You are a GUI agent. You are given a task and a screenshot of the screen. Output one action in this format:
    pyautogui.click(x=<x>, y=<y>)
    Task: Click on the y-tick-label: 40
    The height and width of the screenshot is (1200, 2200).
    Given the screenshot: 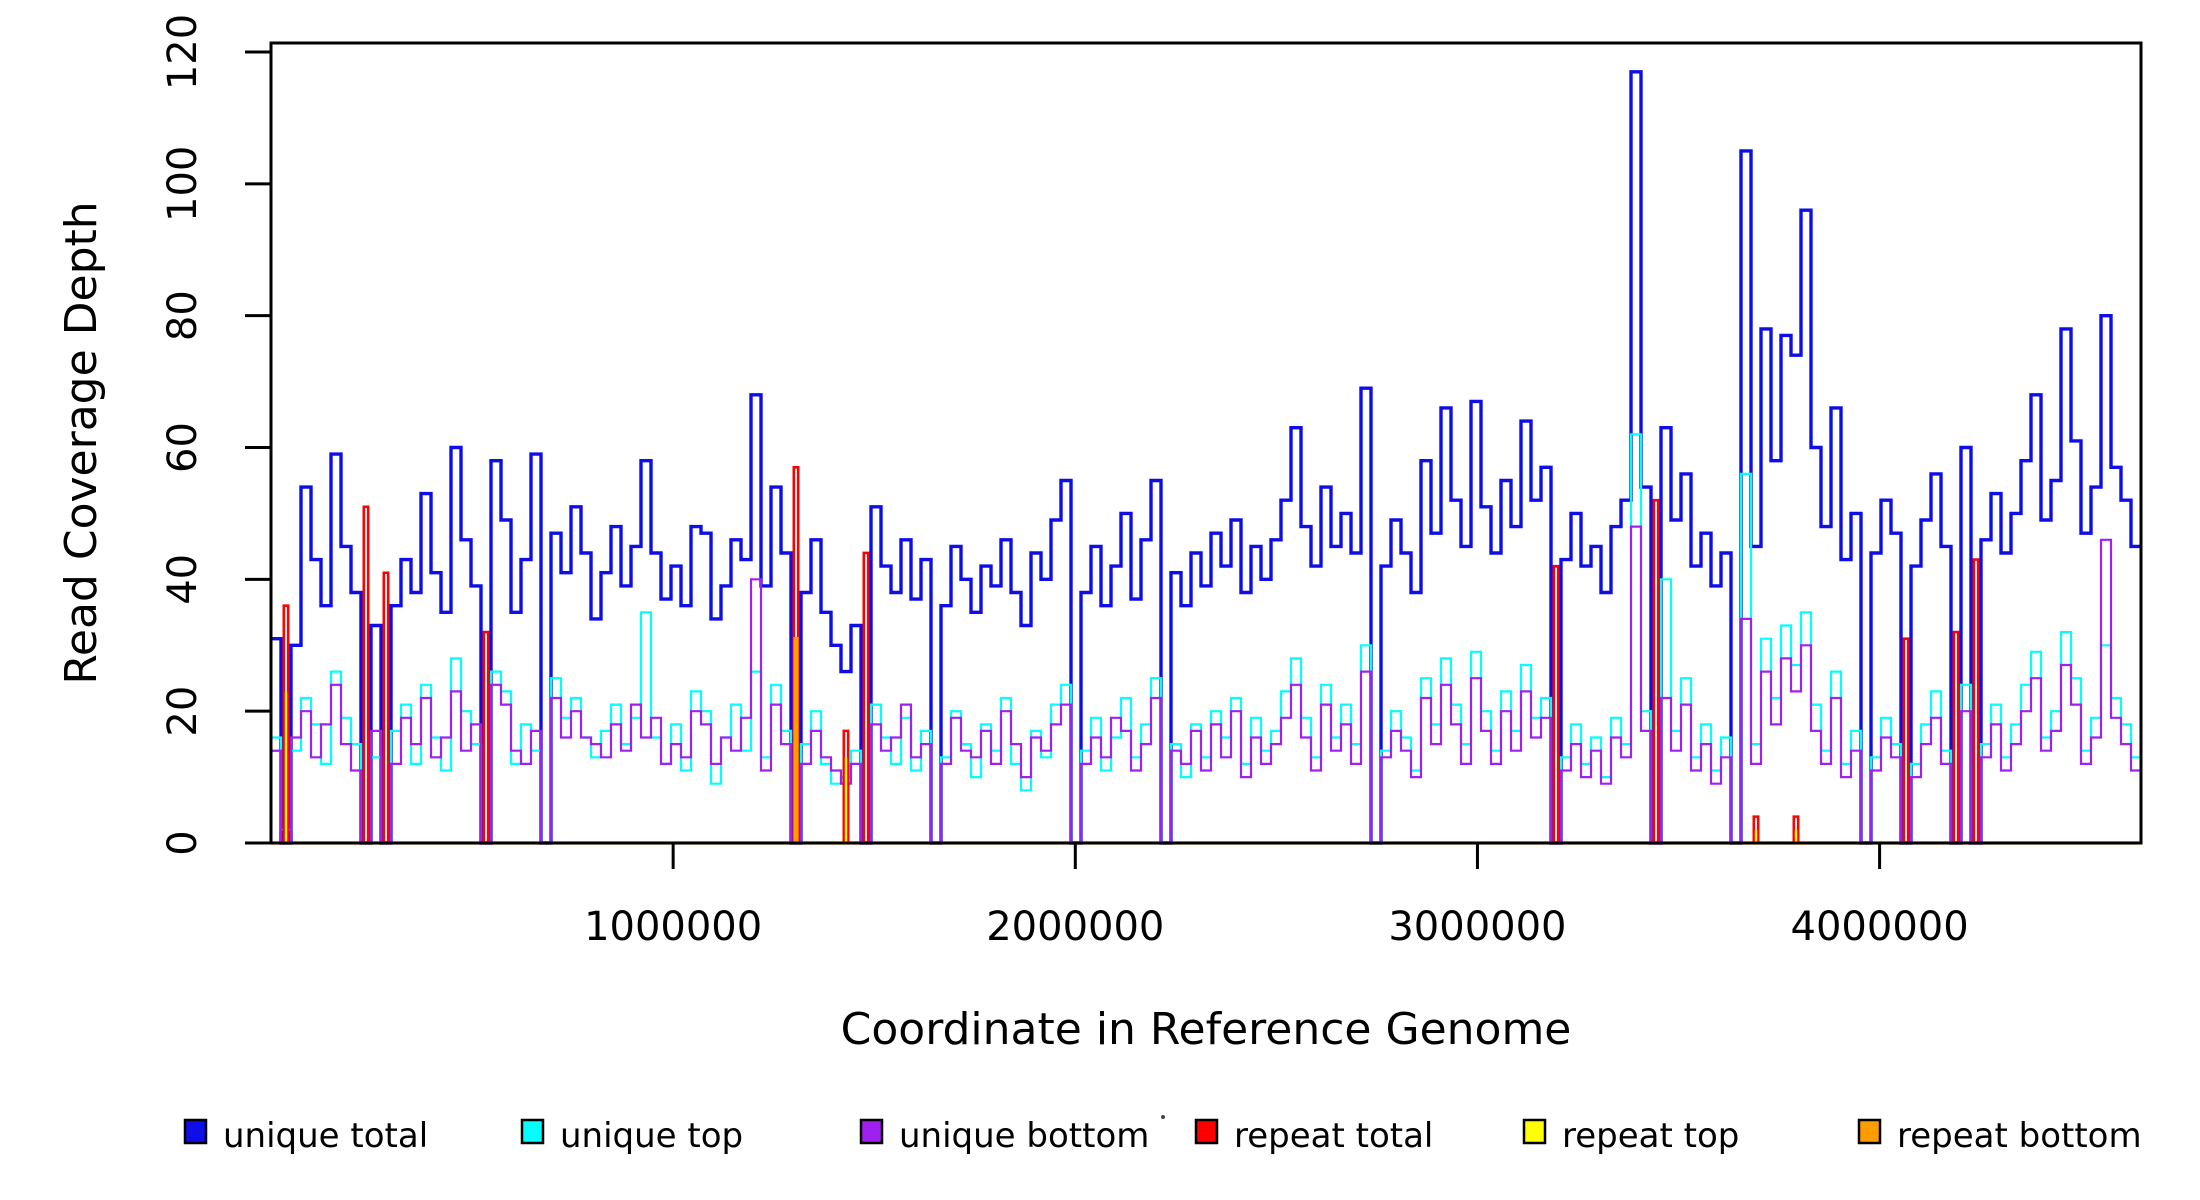 What is the action you would take?
    pyautogui.click(x=183, y=579)
    